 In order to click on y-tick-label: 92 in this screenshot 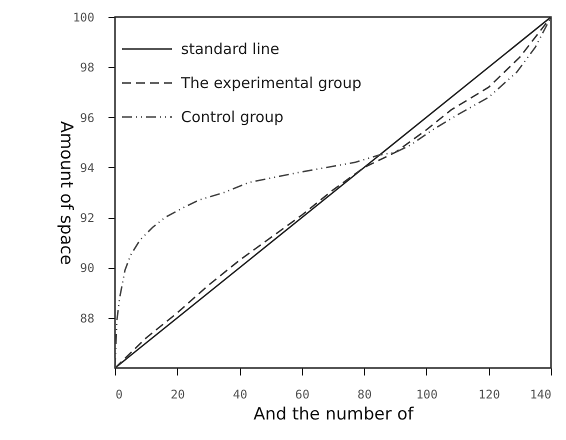, I will do `click(87, 218)`.